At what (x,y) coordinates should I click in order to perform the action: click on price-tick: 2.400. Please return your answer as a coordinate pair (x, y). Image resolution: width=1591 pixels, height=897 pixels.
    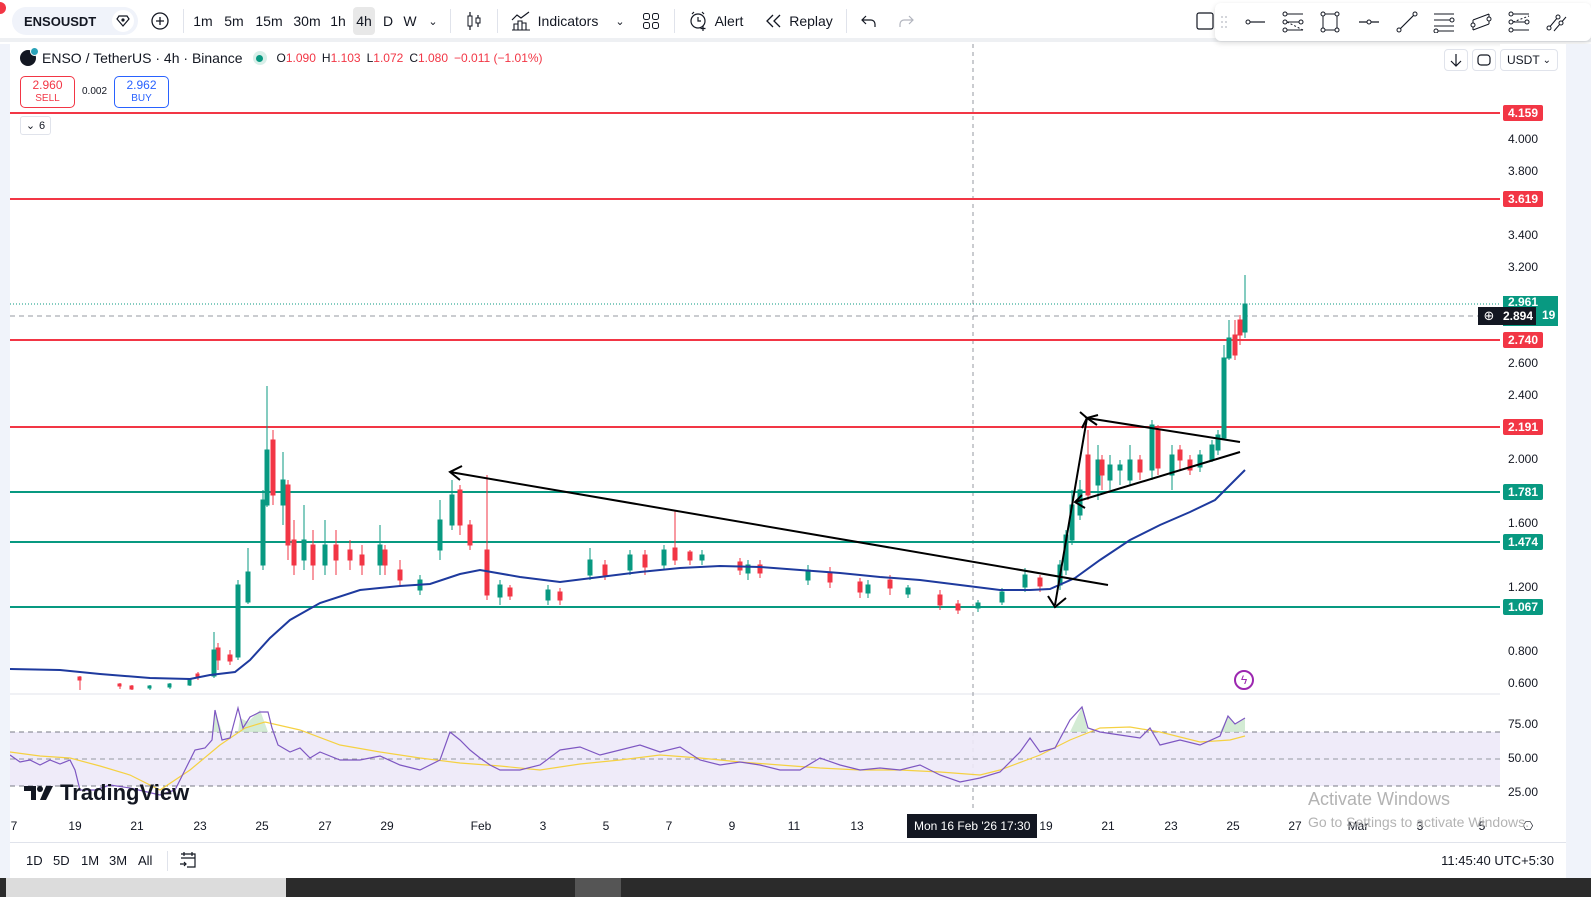
    Looking at the image, I should click on (1523, 395).